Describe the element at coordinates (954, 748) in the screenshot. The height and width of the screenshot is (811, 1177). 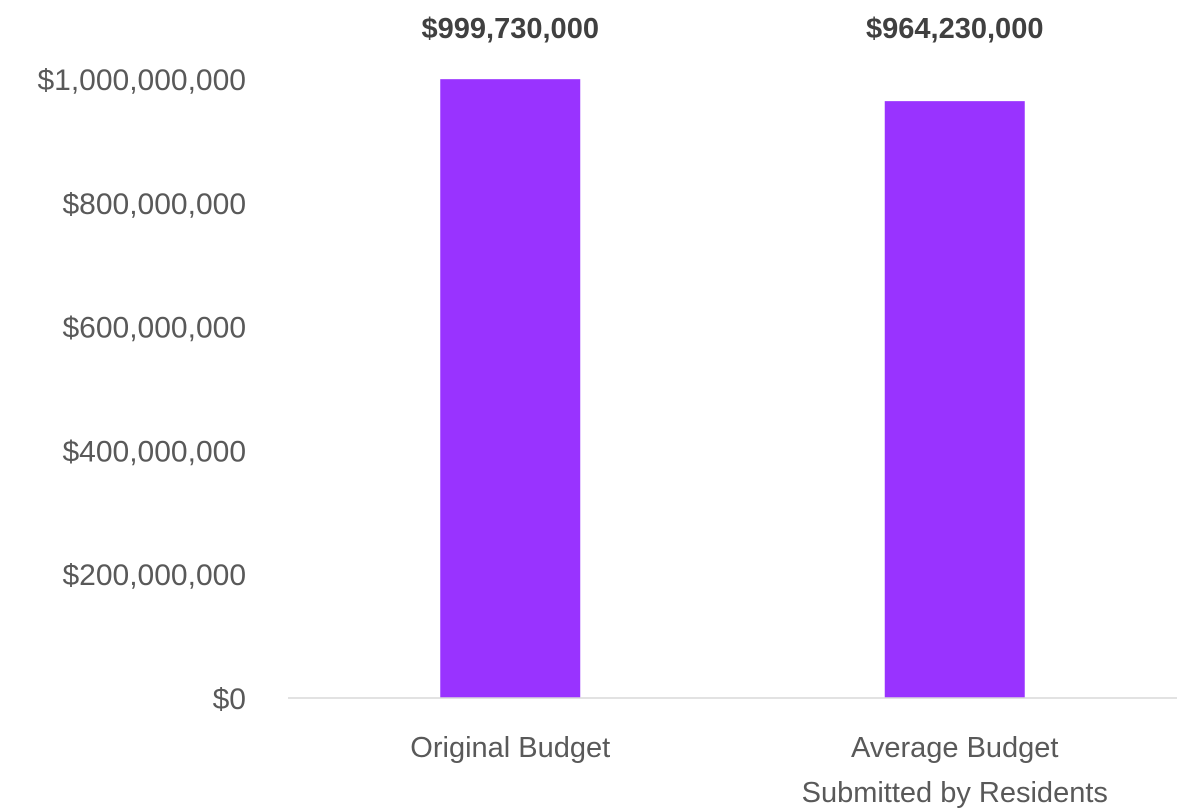
I see `category-label: Average Budget` at that location.